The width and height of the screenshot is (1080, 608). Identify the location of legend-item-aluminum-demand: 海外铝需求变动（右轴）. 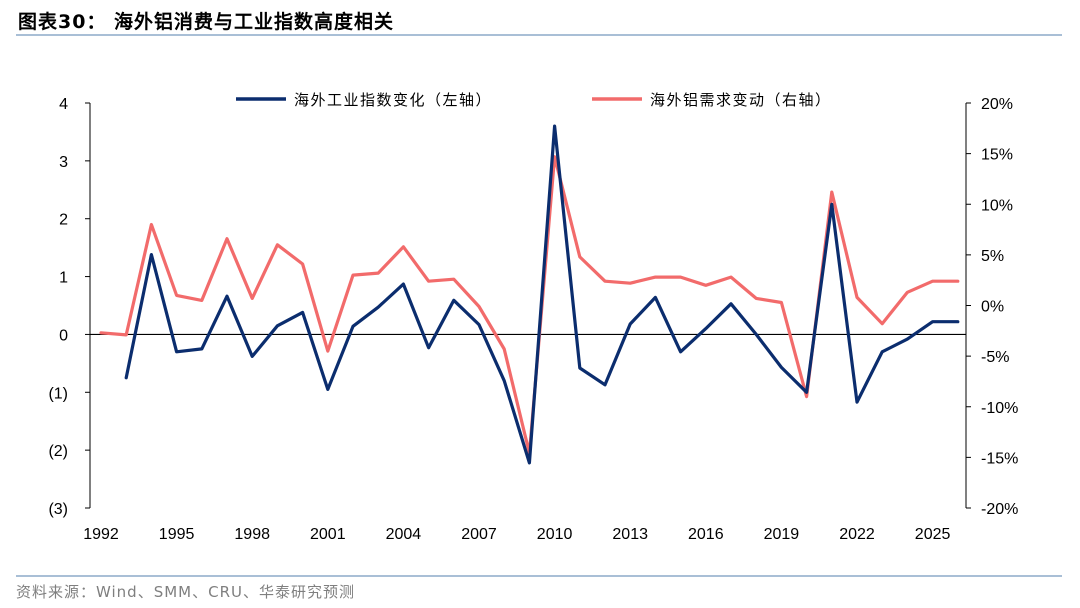
(712, 100).